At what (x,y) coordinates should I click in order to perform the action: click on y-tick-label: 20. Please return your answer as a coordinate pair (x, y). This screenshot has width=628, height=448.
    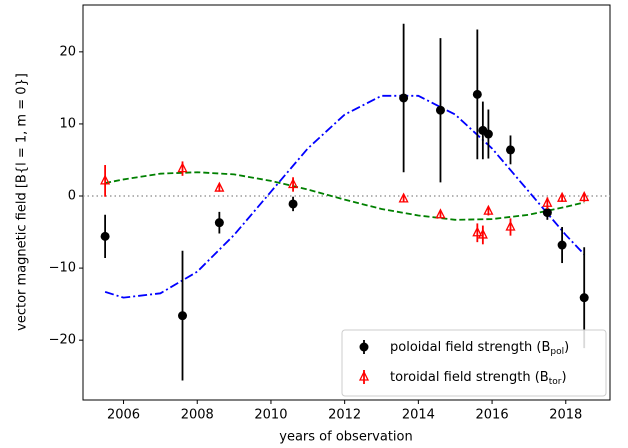
    Looking at the image, I should click on (67, 51).